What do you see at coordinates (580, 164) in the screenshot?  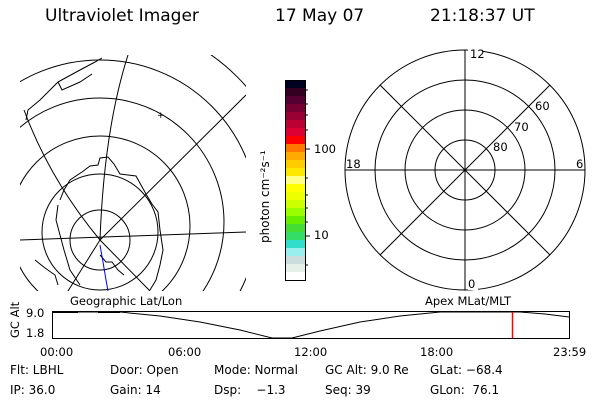 I see `mlt-label-6: 6` at bounding box center [580, 164].